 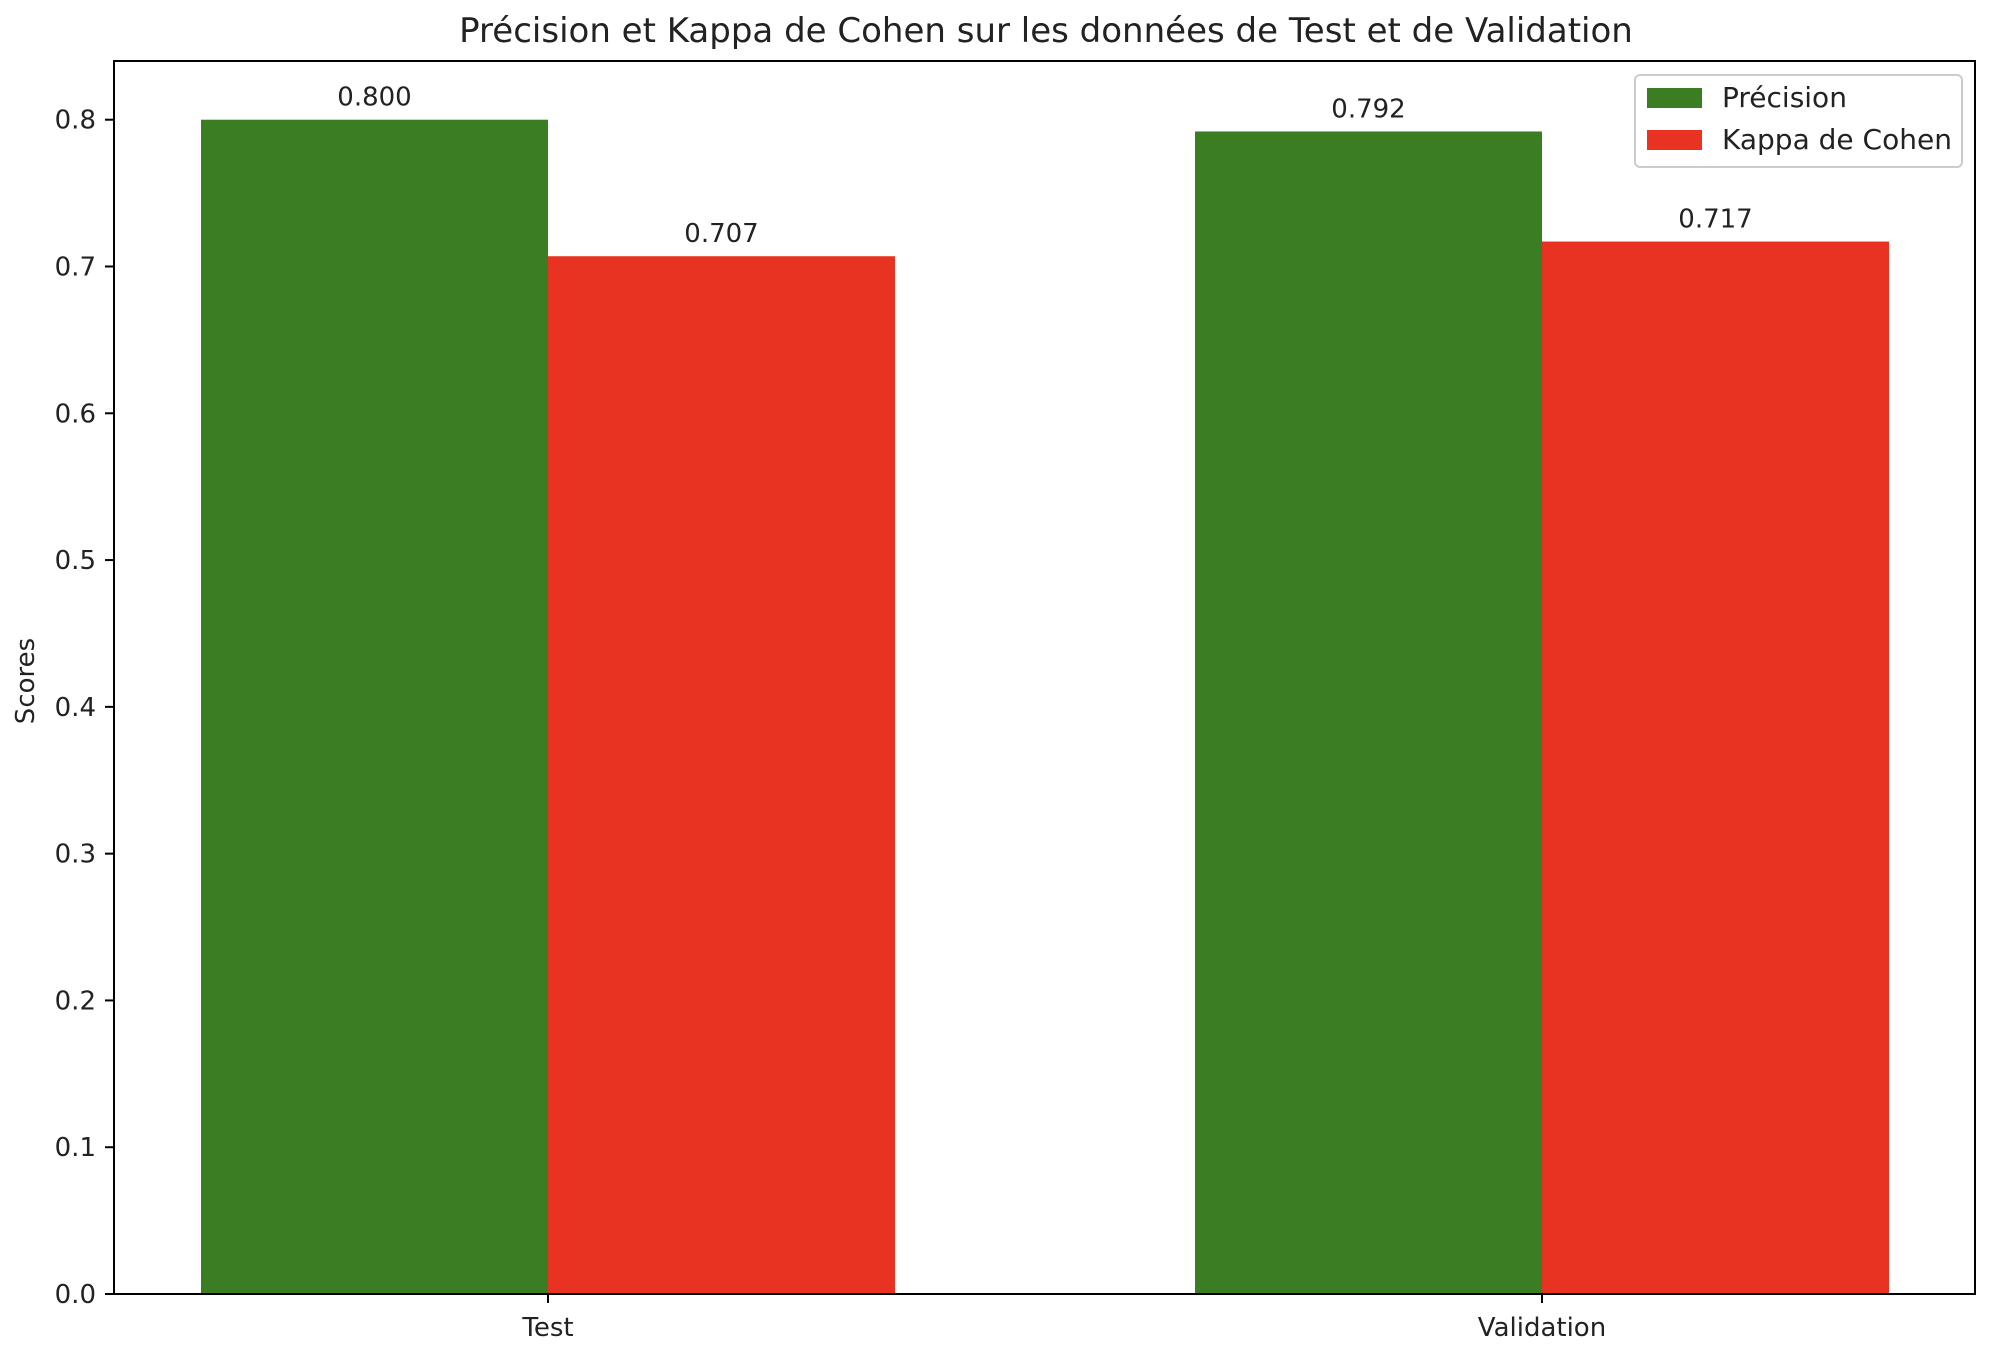 I want to click on value-label: 0.792, so click(x=1368, y=109).